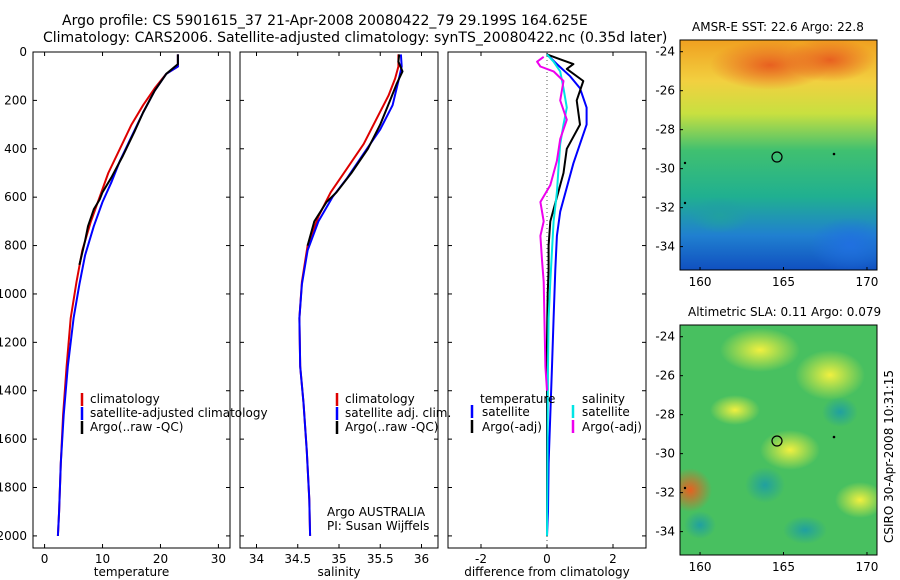 The width and height of the screenshot is (900, 580). I want to click on y-tick-label: 1800, so click(13, 488).